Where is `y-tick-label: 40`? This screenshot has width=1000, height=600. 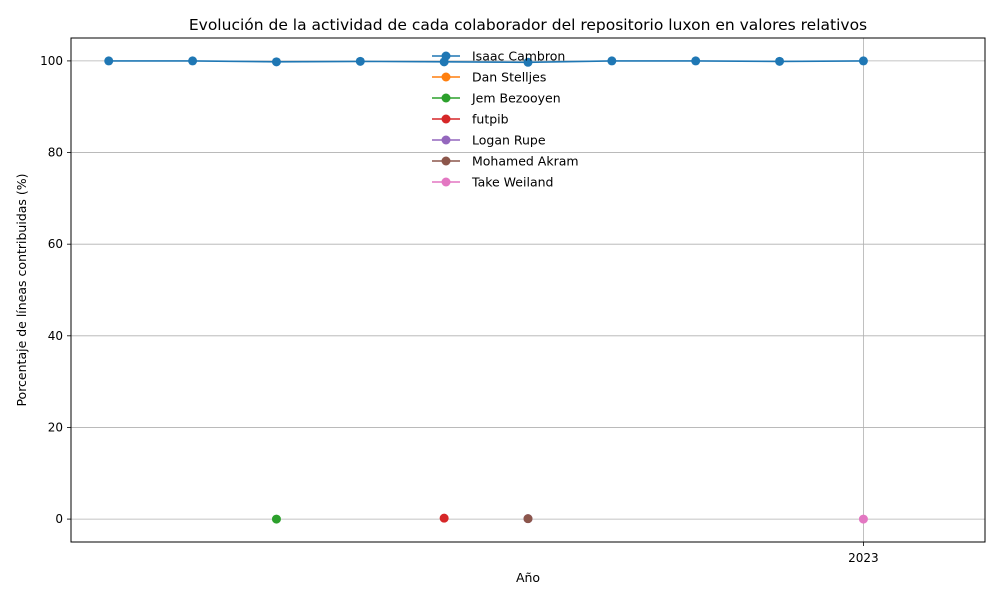
y-tick-label: 40 is located at coordinates (55, 336).